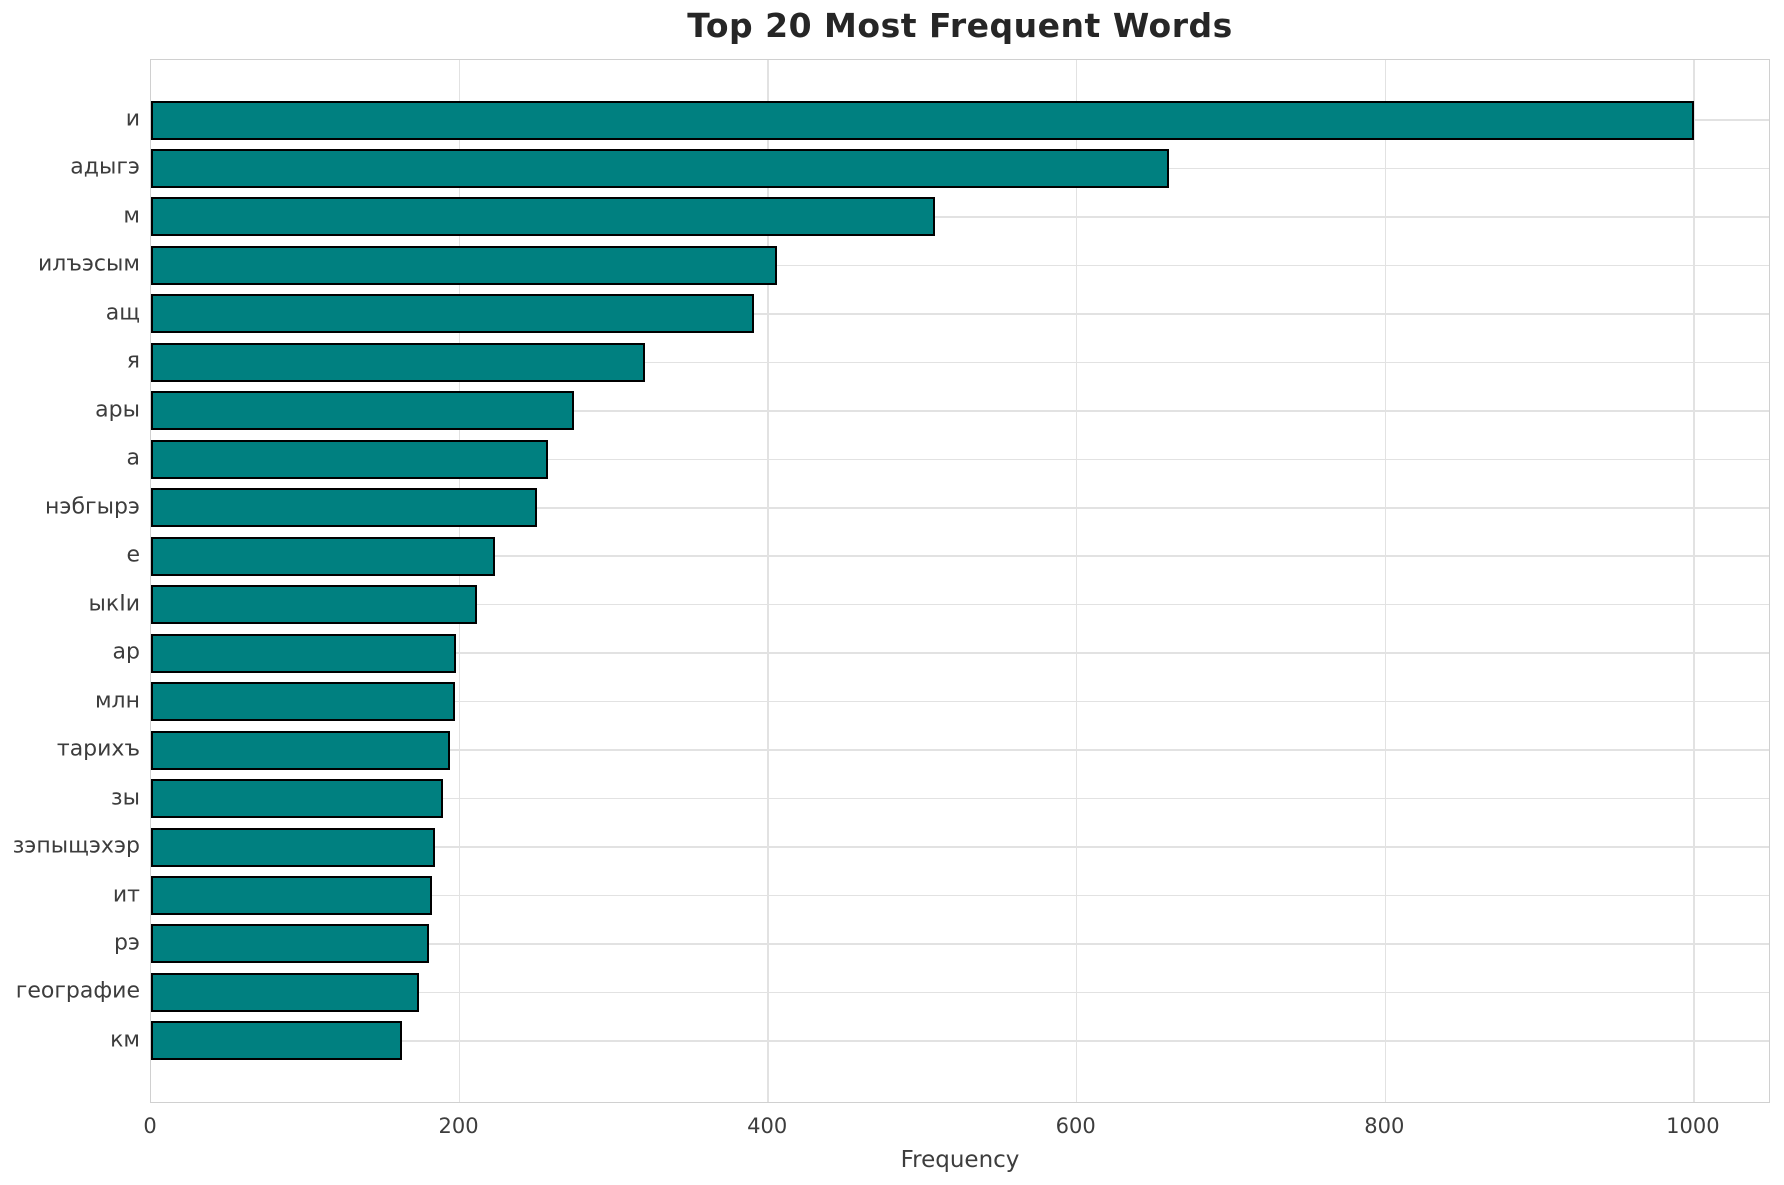 This screenshot has width=1784, height=1185. Describe the element at coordinates (125, 798) in the screenshot. I see `y-tick-label: зы` at that location.